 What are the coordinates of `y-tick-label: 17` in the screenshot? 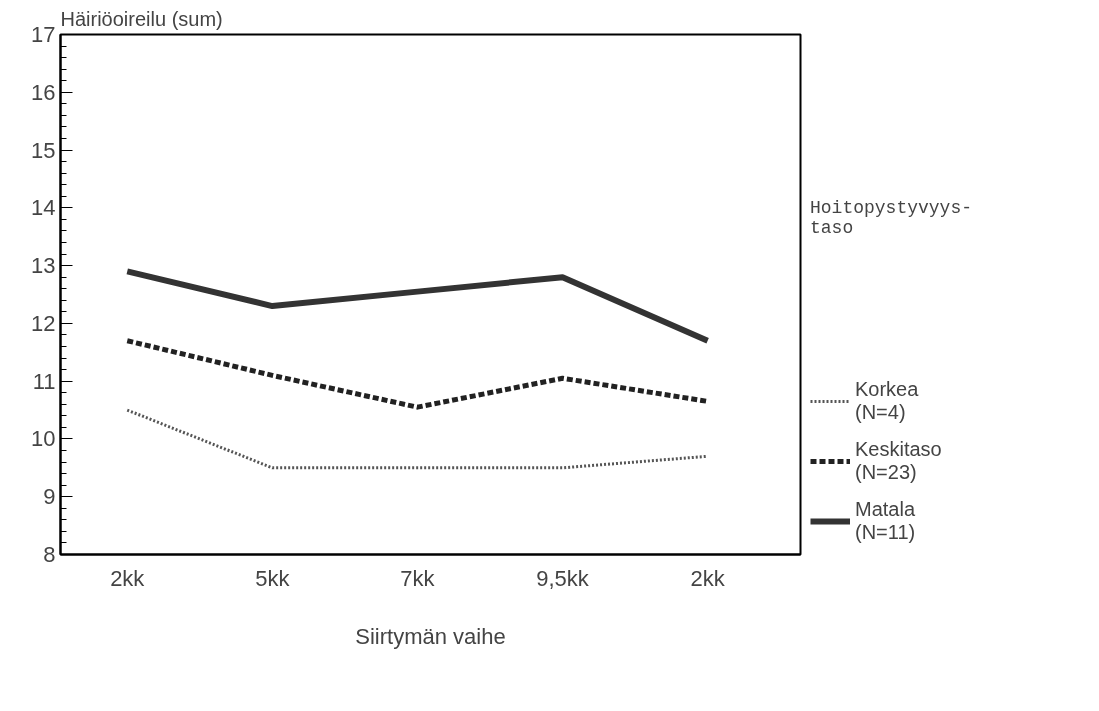 It's located at (43, 34).